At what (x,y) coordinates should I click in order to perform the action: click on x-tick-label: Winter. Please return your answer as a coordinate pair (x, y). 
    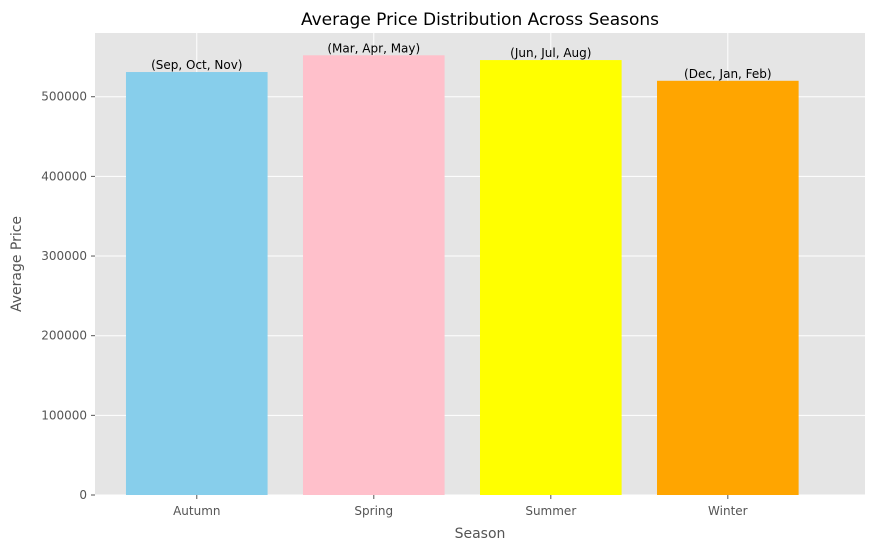
    Looking at the image, I should click on (728, 511).